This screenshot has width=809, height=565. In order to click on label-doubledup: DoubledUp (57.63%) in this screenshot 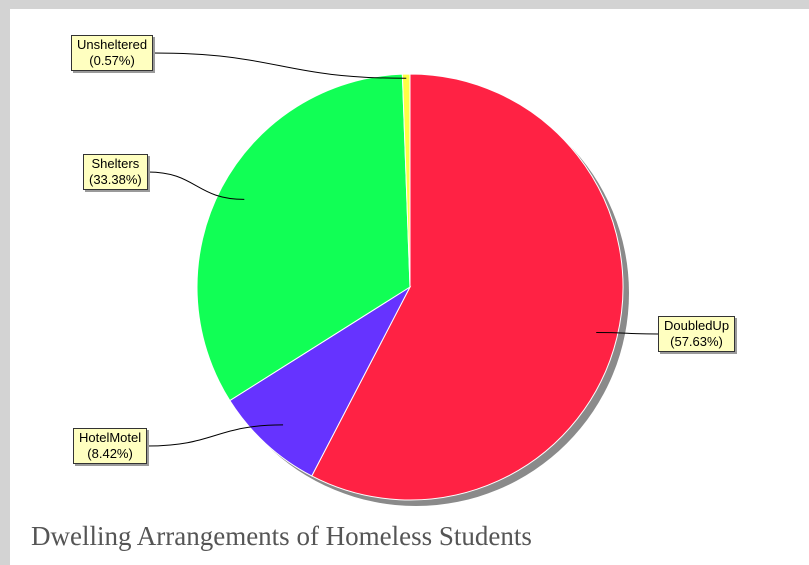, I will do `click(697, 334)`.